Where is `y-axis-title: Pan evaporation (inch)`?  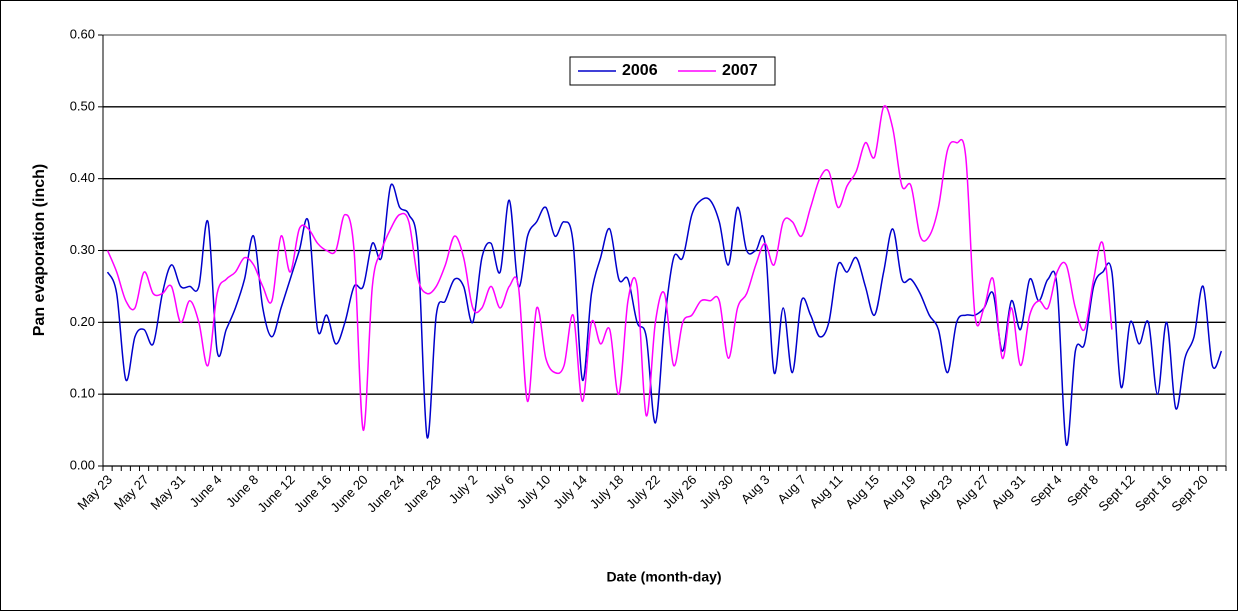 y-axis-title: Pan evaporation (inch) is located at coordinates (39, 250).